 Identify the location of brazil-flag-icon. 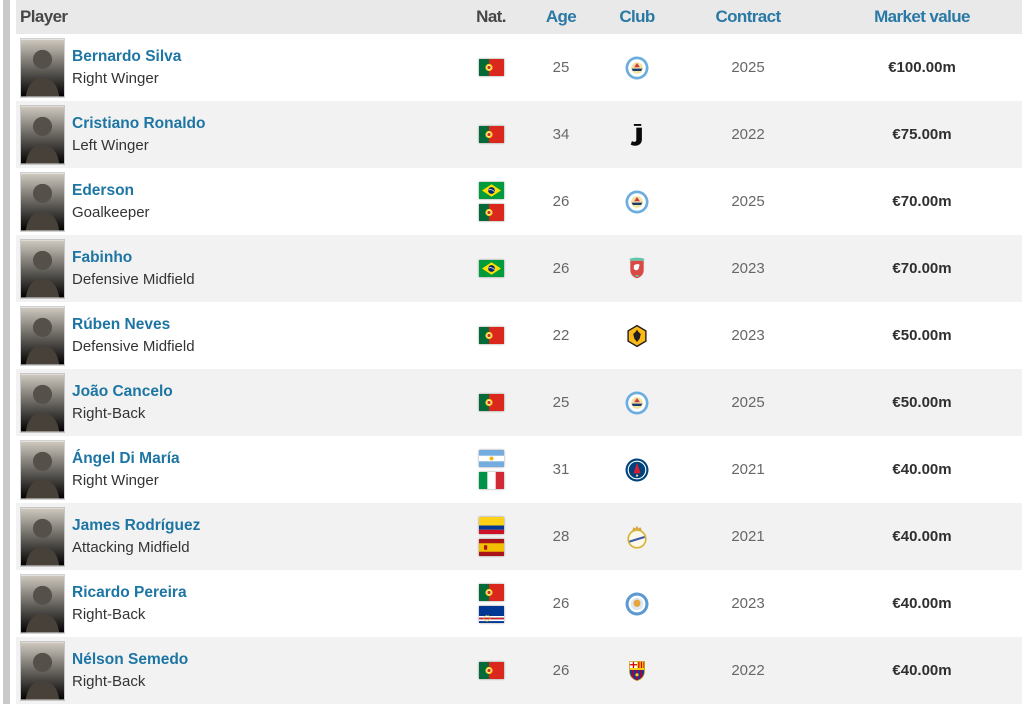
(491, 268).